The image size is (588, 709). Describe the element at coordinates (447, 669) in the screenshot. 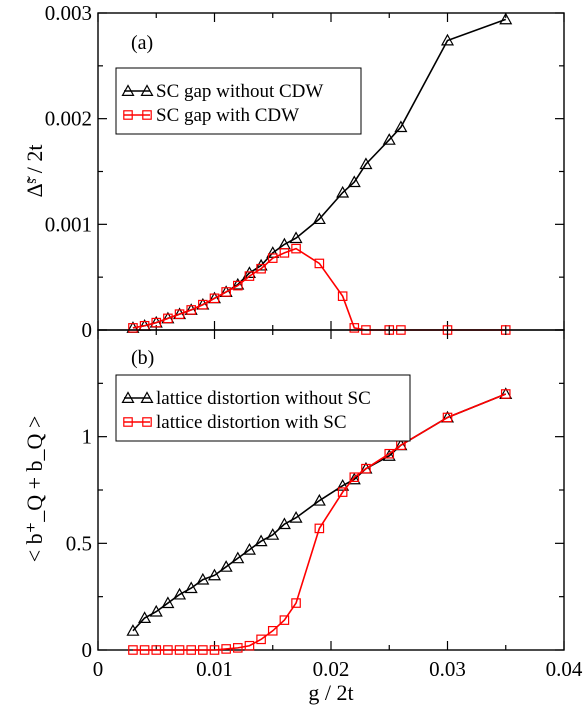

I see `x-tick-label: 0.03` at that location.